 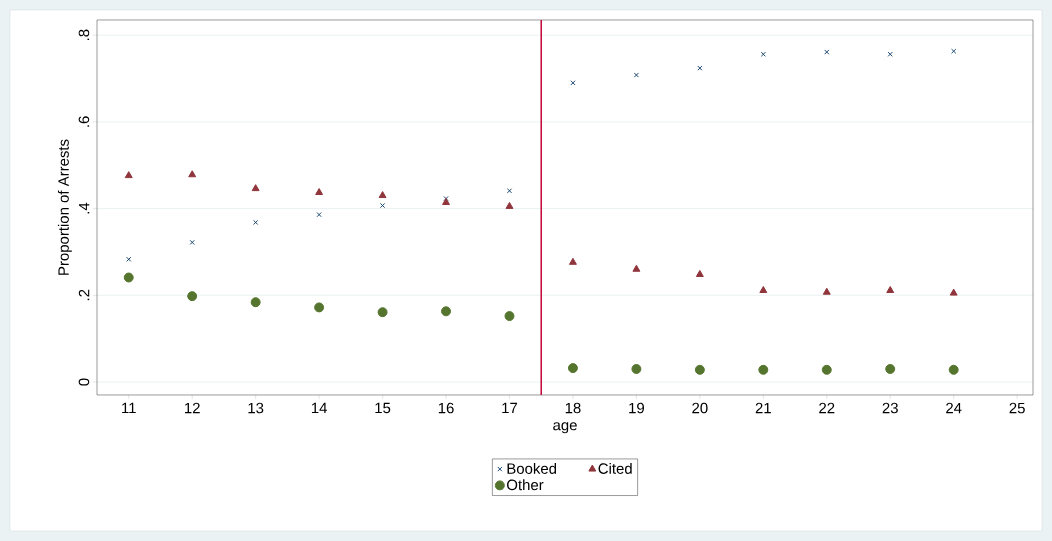 I want to click on y-tick-label: .2, so click(x=84, y=295).